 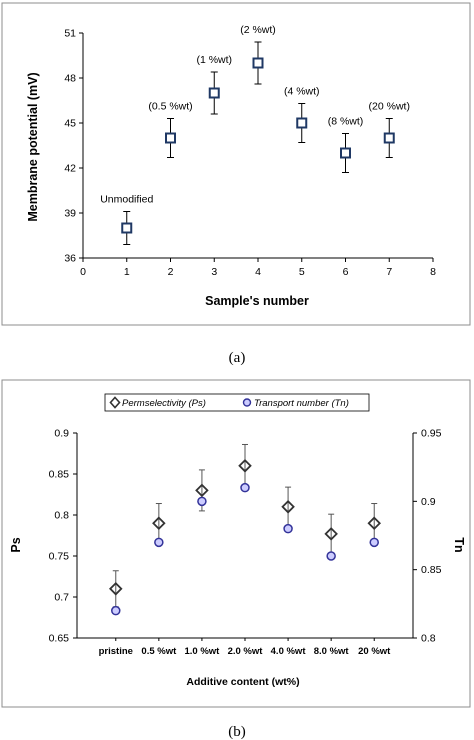 I want to click on chart-a-x-tick-label: 1, so click(x=127, y=272).